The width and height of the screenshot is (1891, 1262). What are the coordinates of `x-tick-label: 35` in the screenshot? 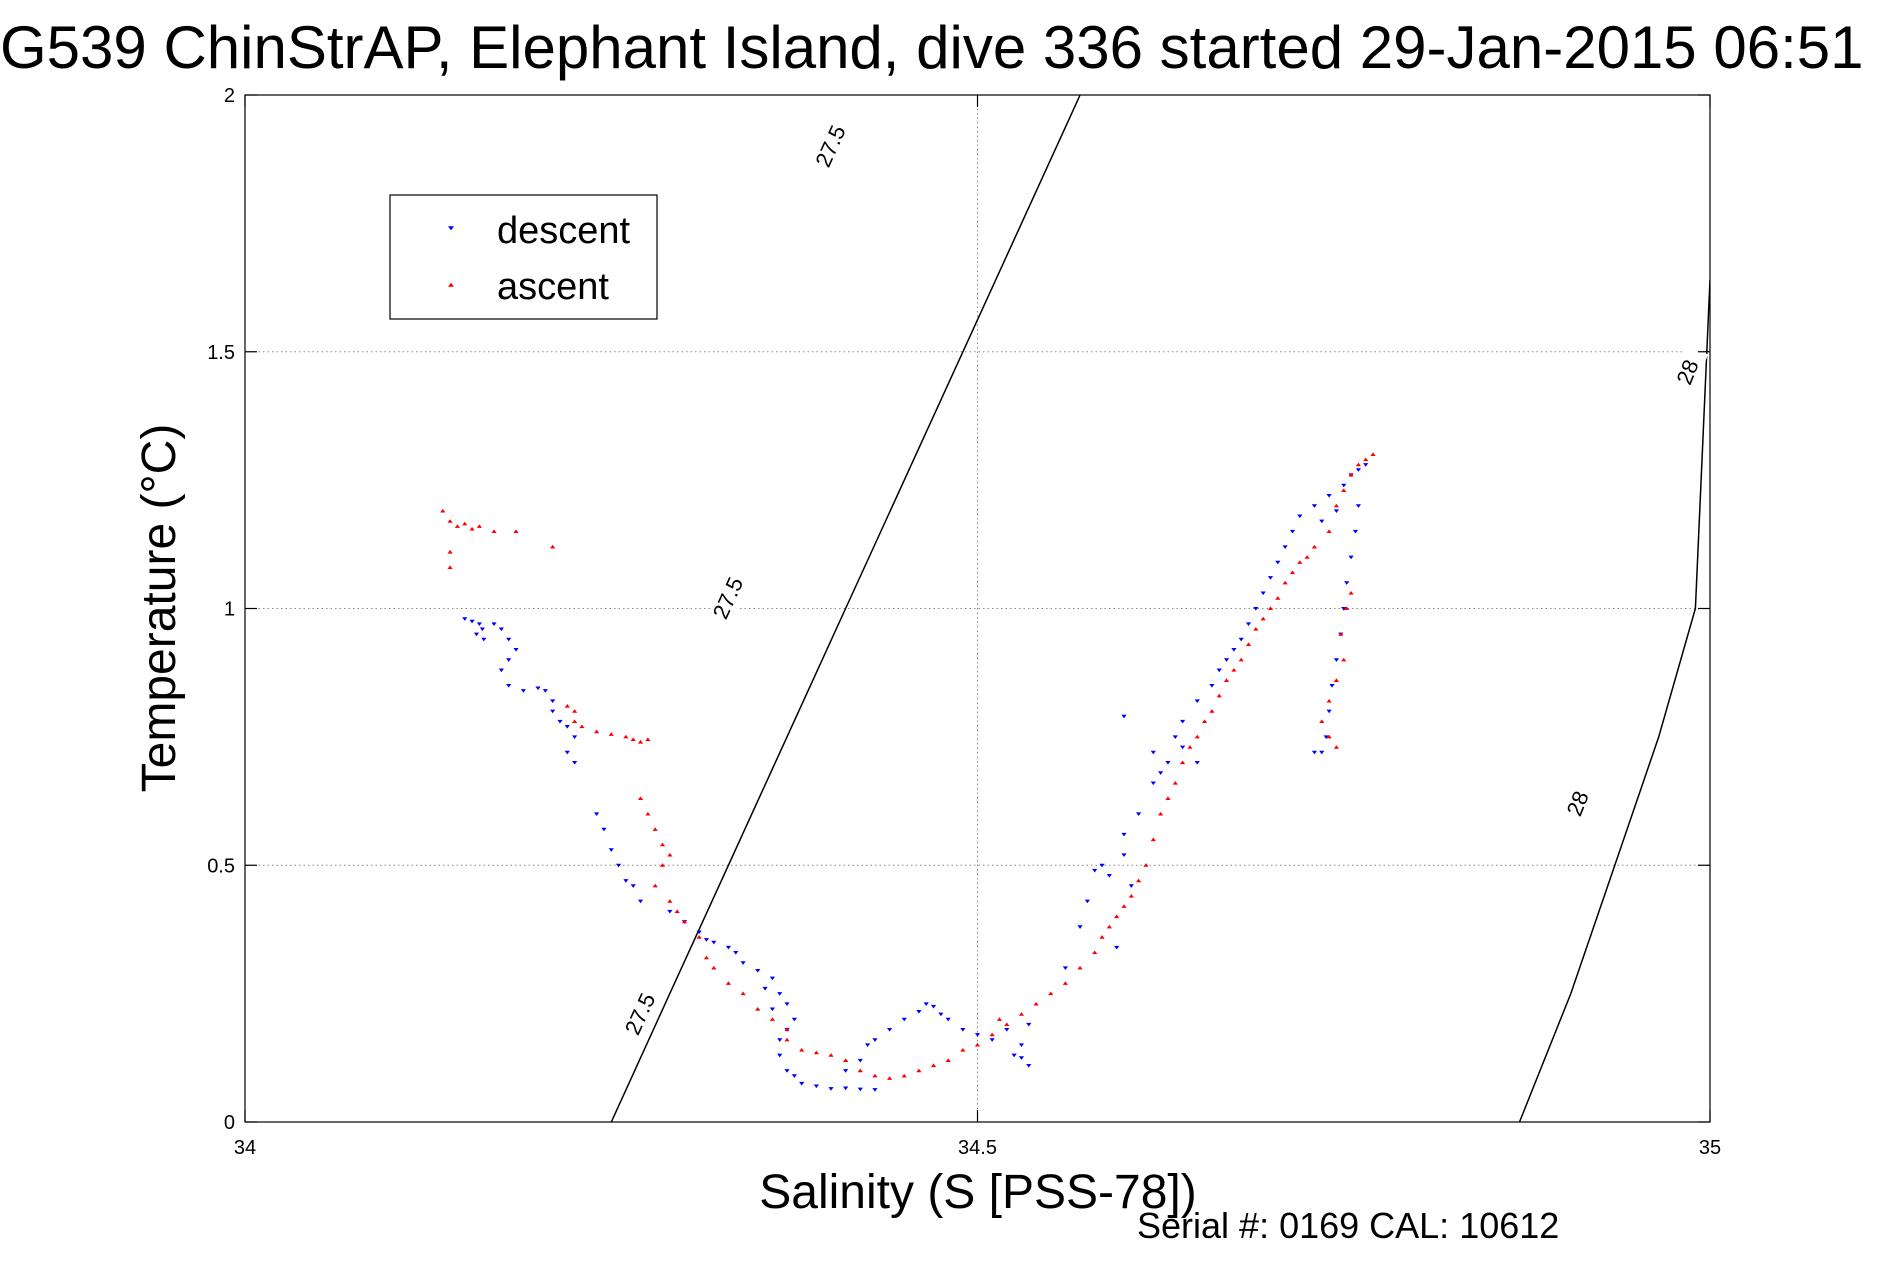 It's located at (1710, 1148).